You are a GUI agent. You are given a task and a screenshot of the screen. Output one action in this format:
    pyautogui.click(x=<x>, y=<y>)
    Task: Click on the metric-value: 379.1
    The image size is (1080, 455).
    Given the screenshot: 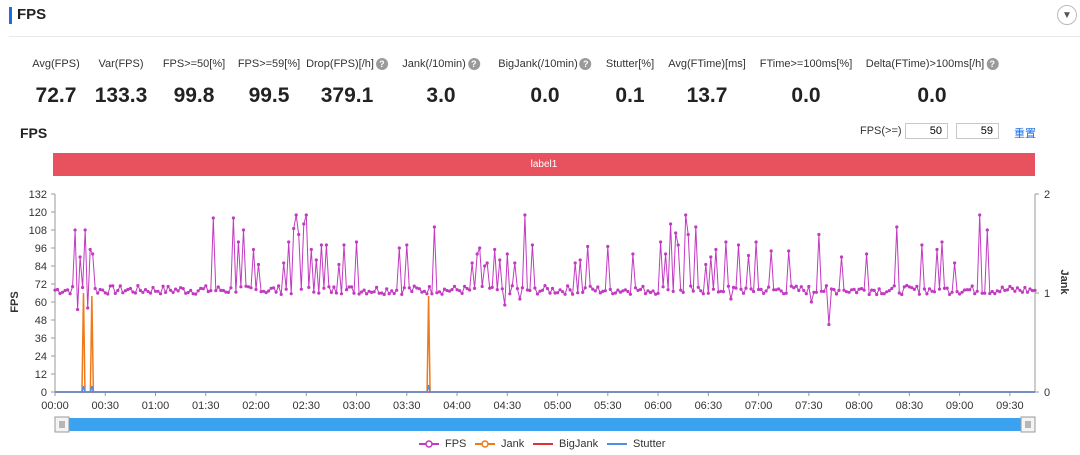 What is the action you would take?
    pyautogui.click(x=347, y=95)
    